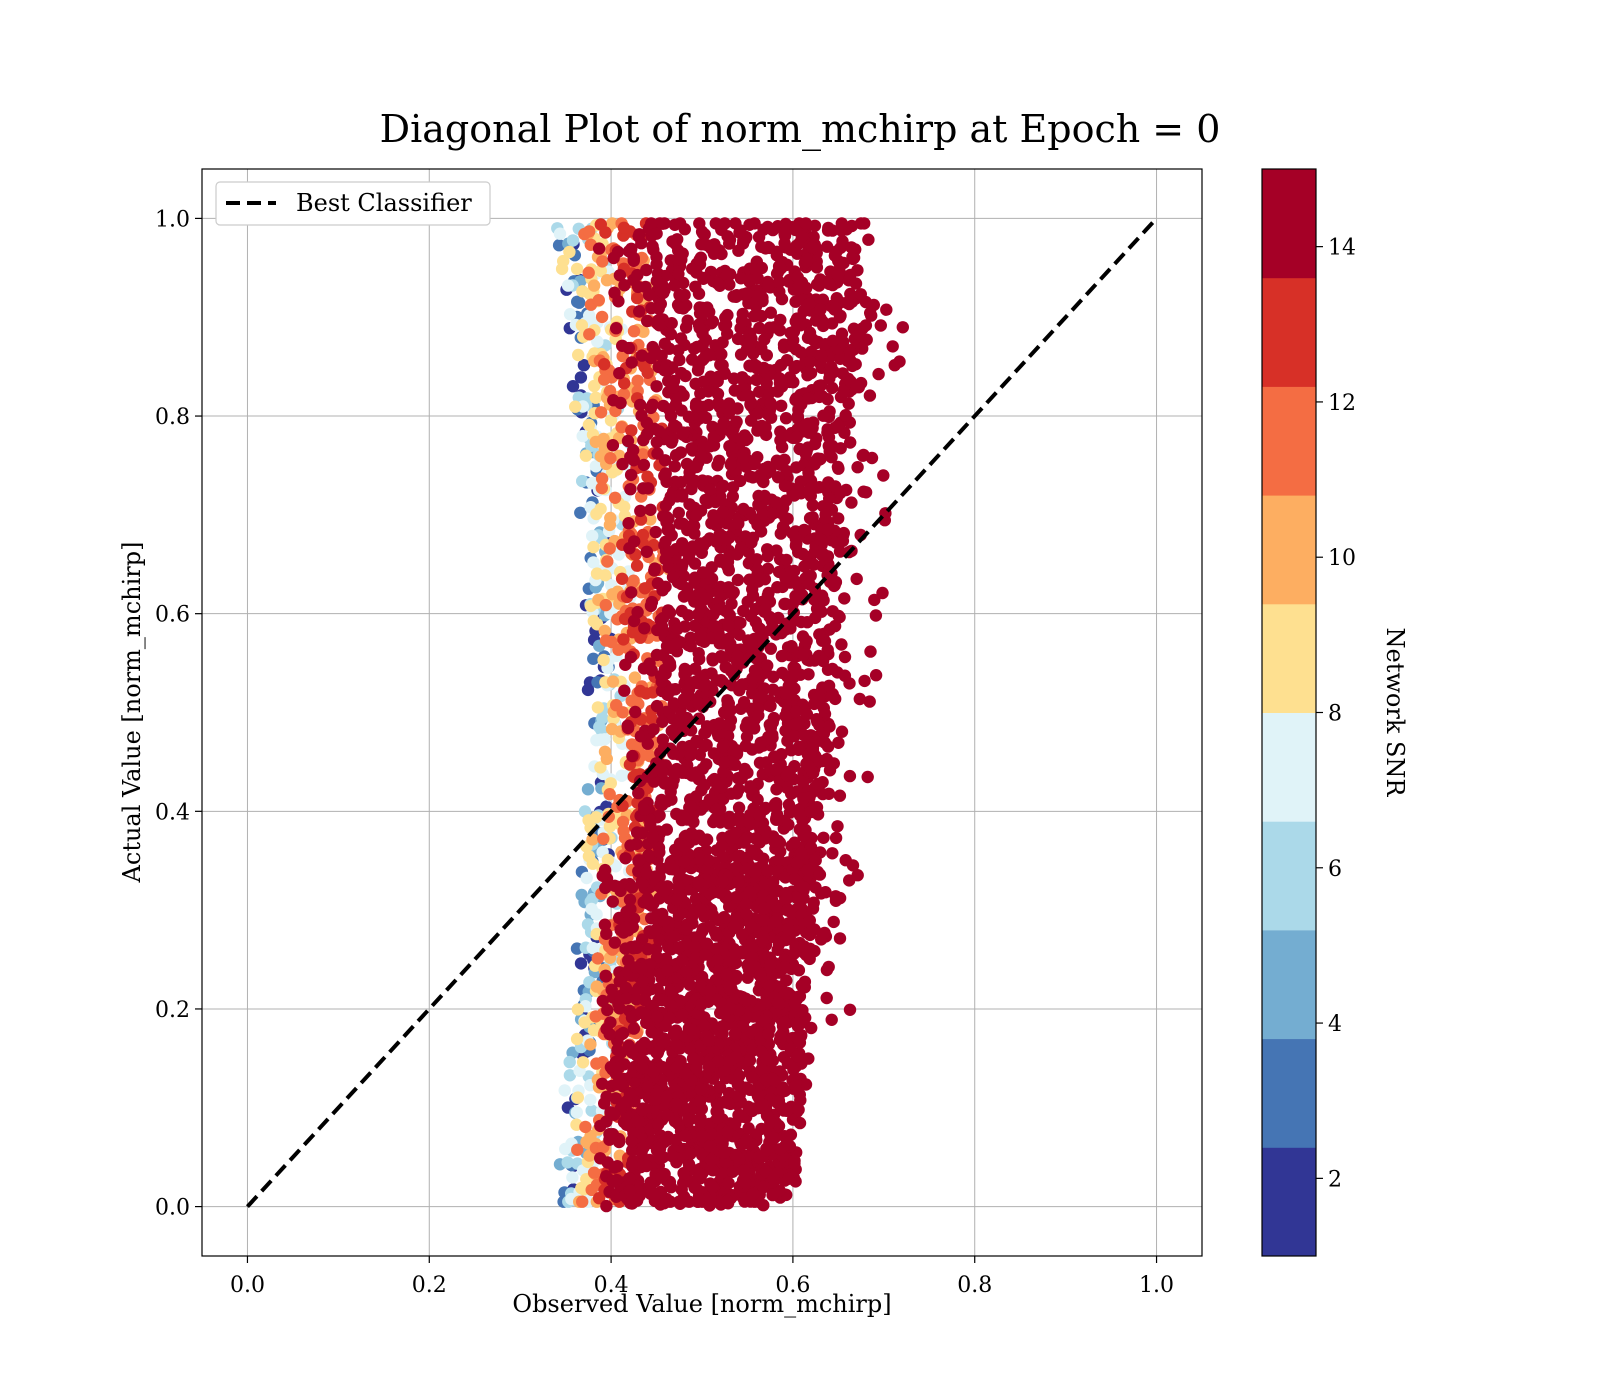 This screenshot has width=1600, height=1400. Describe the element at coordinates (1342, 558) in the screenshot. I see `colorbar-tick-label: 10` at that location.